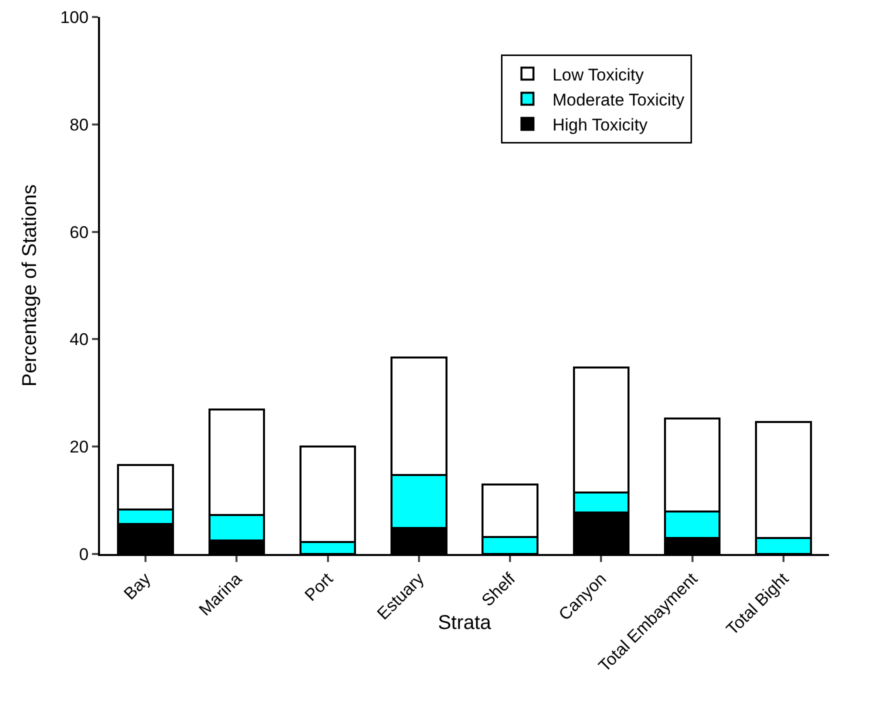  Describe the element at coordinates (137, 586) in the screenshot. I see `x-tick-label: Bay` at that location.